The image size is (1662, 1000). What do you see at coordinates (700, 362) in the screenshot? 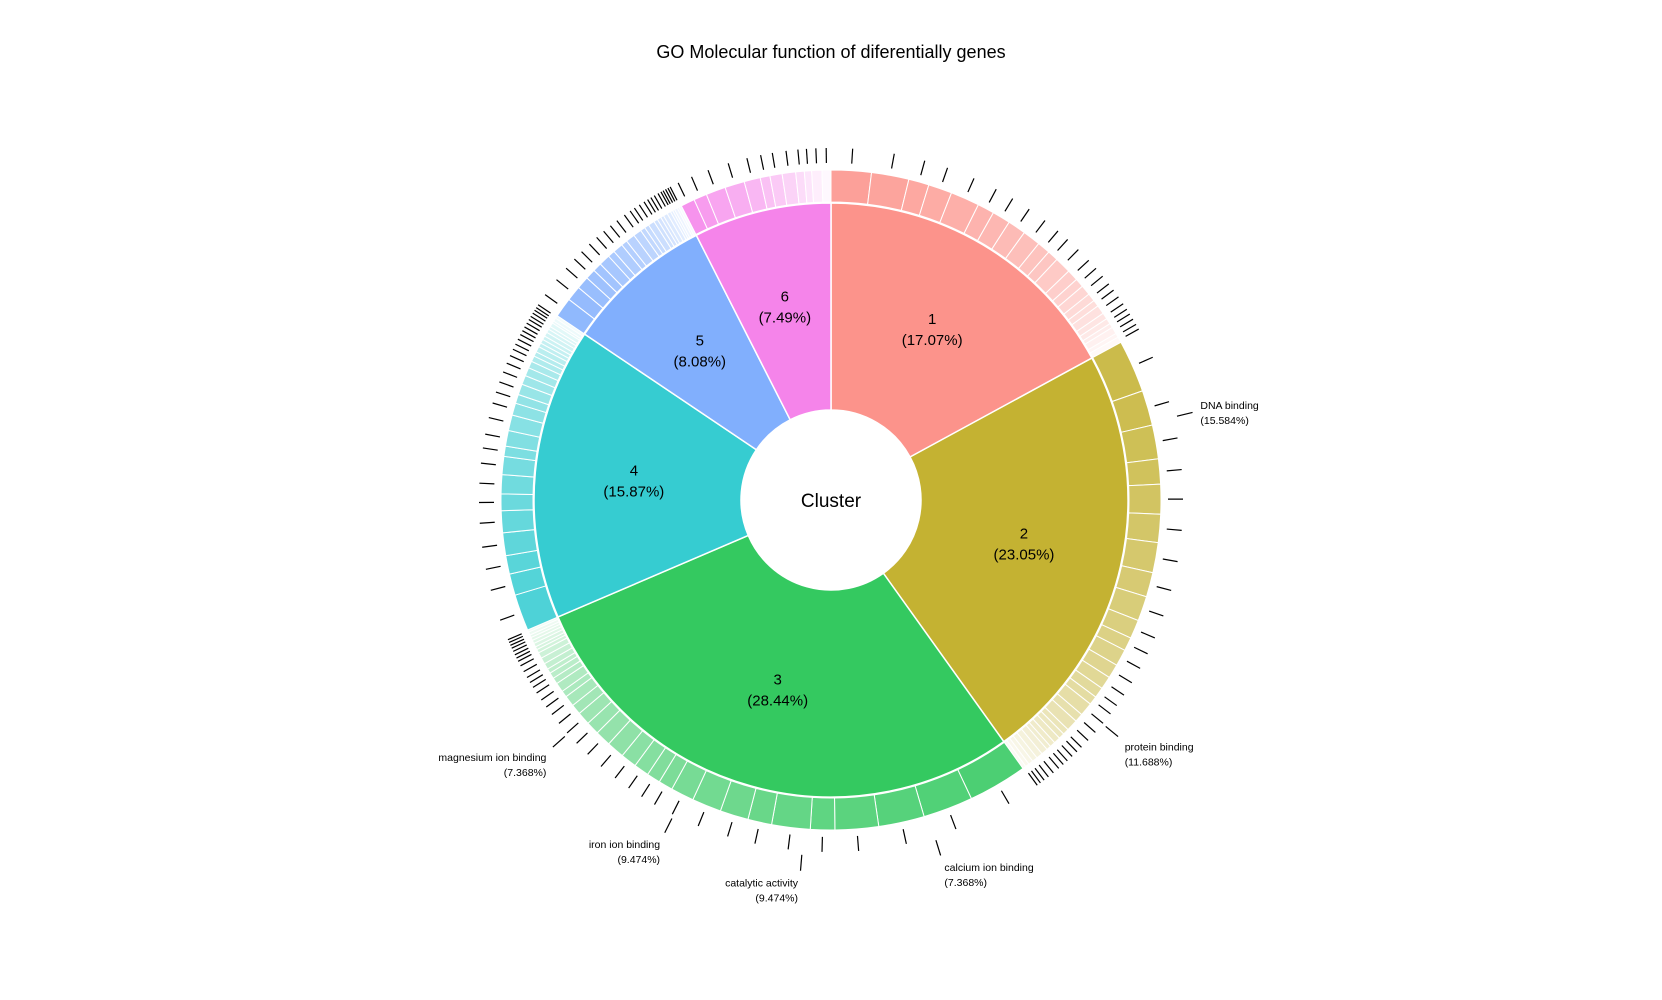
I see `cluster-pct-5: (8.08%)` at bounding box center [700, 362].